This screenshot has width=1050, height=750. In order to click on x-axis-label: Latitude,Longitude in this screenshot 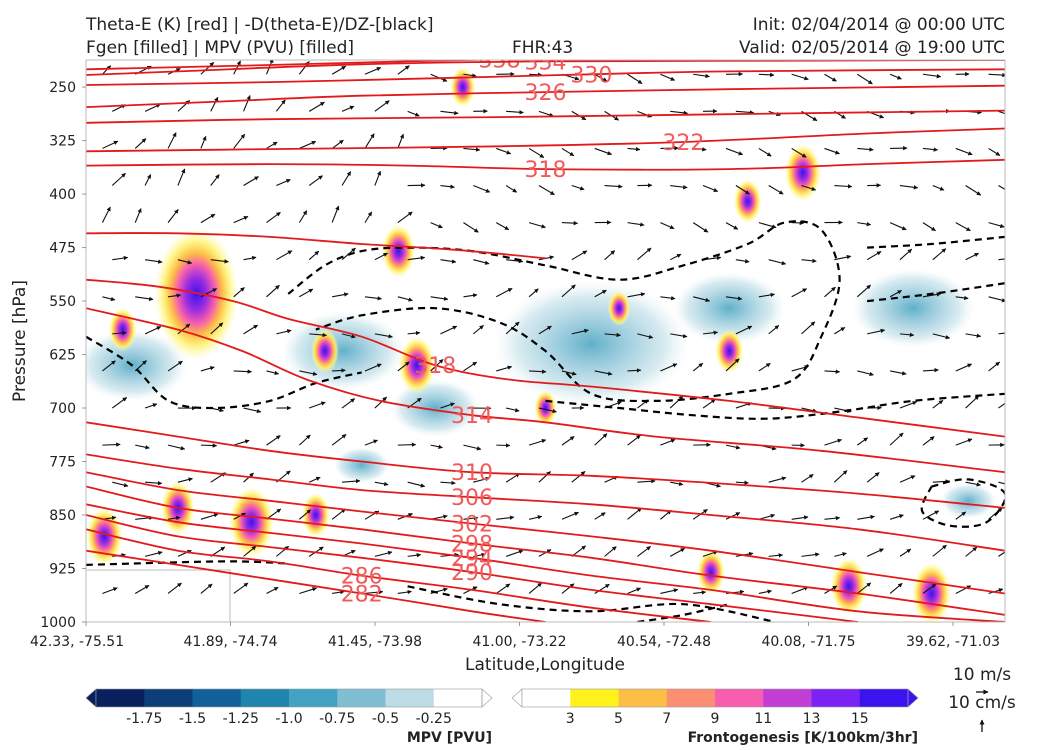, I will do `click(545, 665)`.